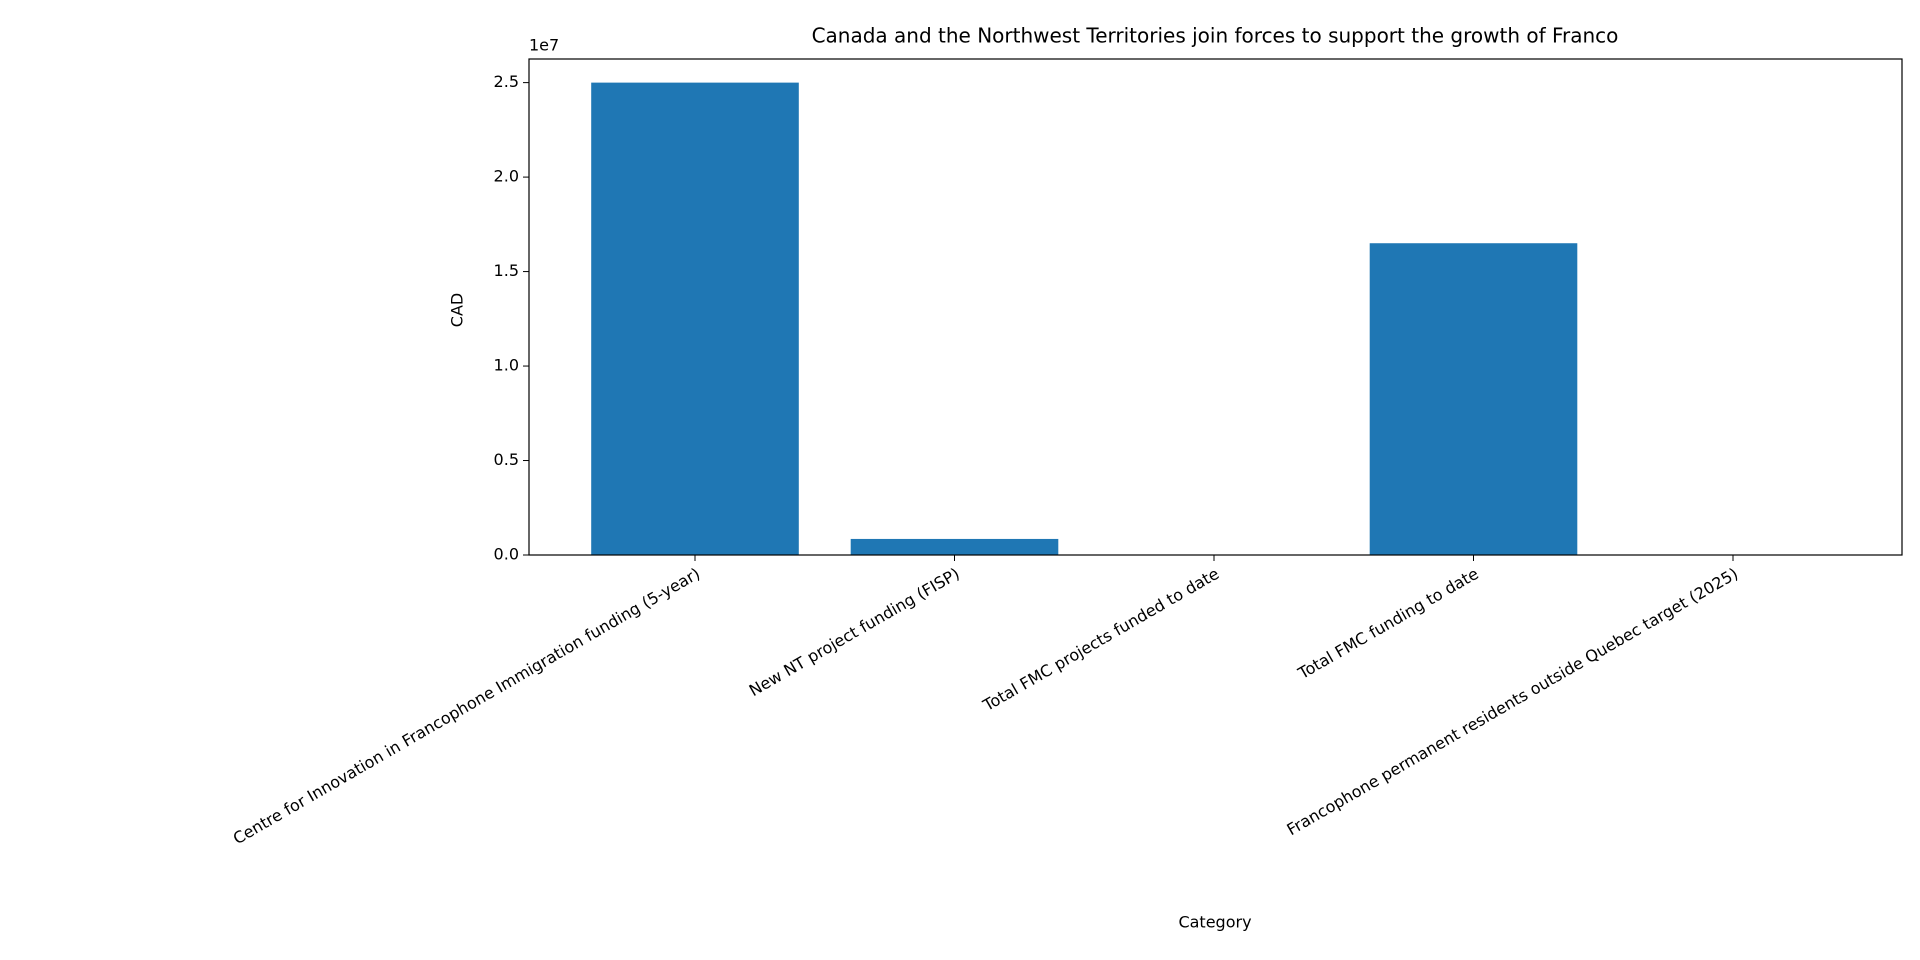  Describe the element at coordinates (506, 176) in the screenshot. I see `y-tick-label: 2.0` at that location.